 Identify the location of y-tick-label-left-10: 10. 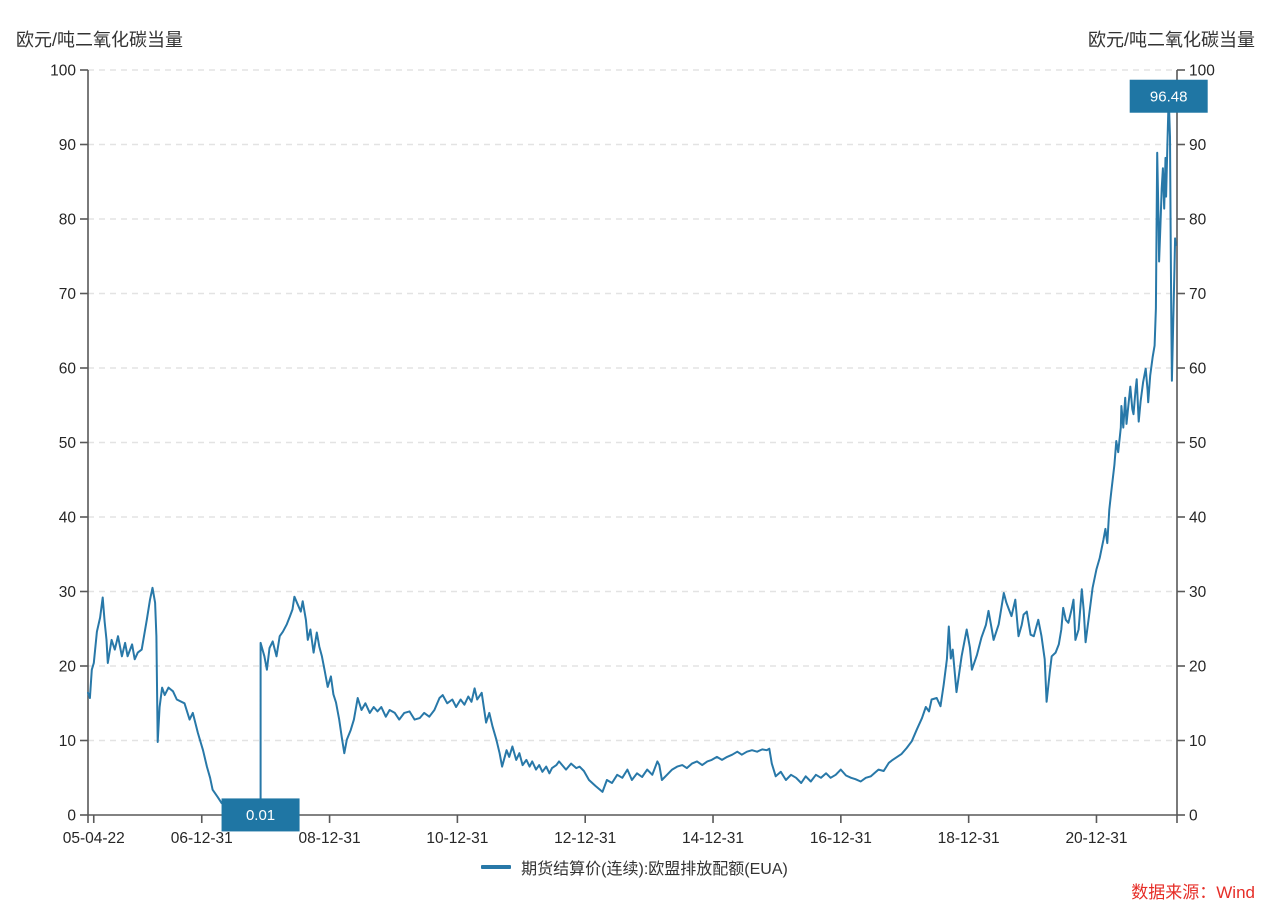
(68, 741).